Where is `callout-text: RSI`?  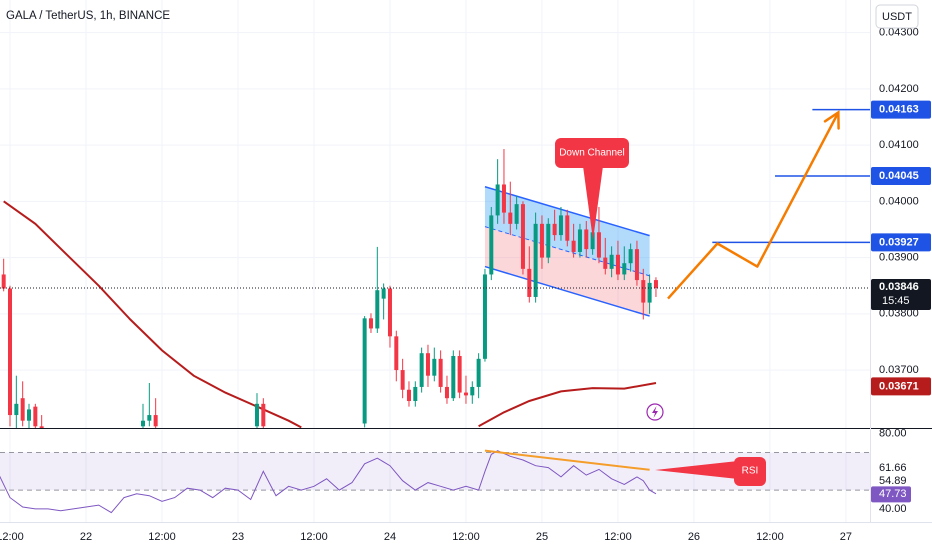 callout-text: RSI is located at coordinates (750, 471).